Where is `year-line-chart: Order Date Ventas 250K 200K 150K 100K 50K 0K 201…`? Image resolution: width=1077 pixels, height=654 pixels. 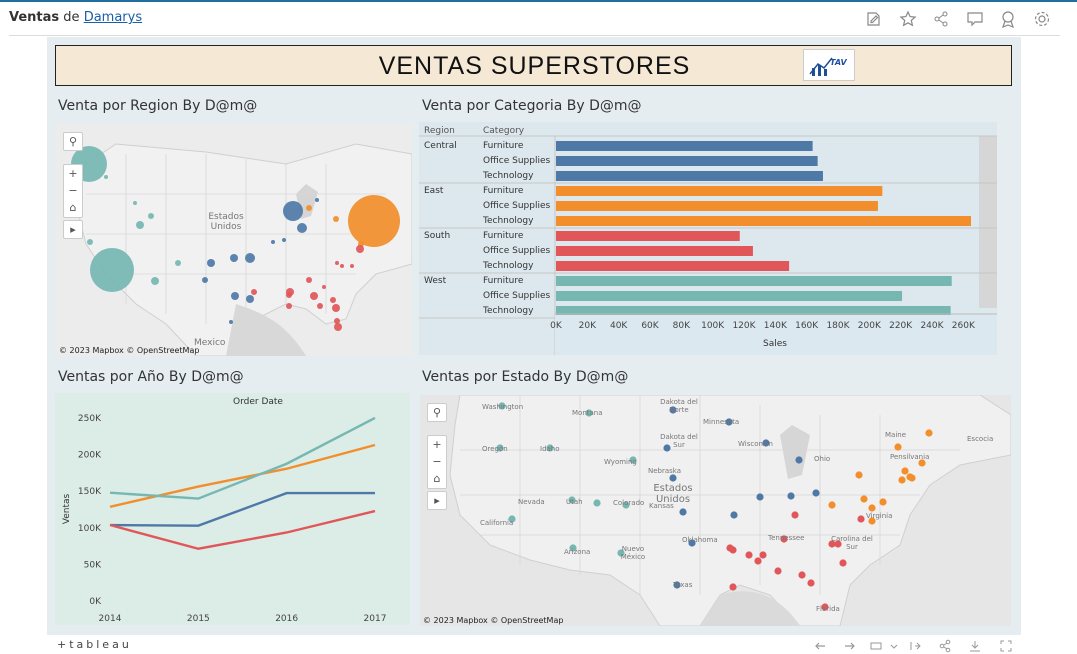
year-line-chart: Order Date Ventas 250K 200K 150K 100K 50K 0K 201… is located at coordinates (232, 509).